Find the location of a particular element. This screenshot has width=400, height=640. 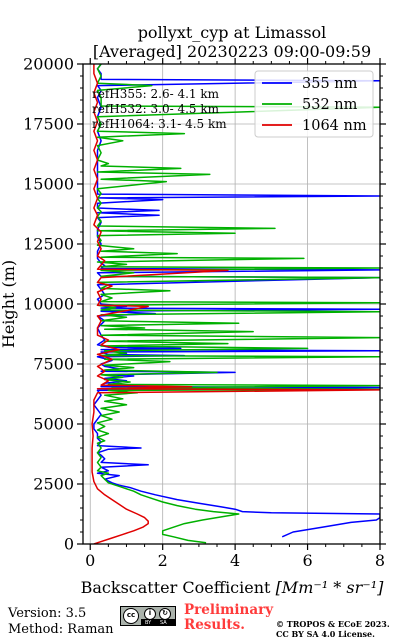

y-tick-label: 12500 is located at coordinates (48, 244).